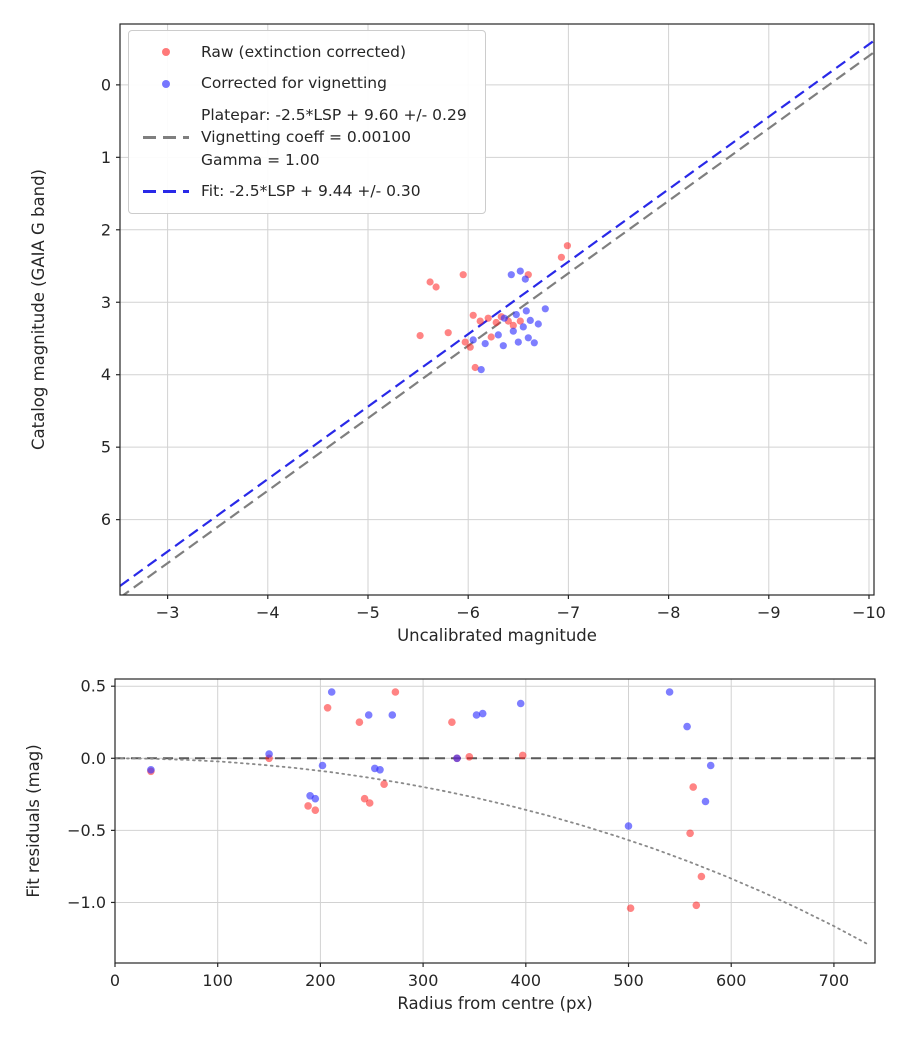  I want to click on y-tick-label: 0.0, so click(93, 758).